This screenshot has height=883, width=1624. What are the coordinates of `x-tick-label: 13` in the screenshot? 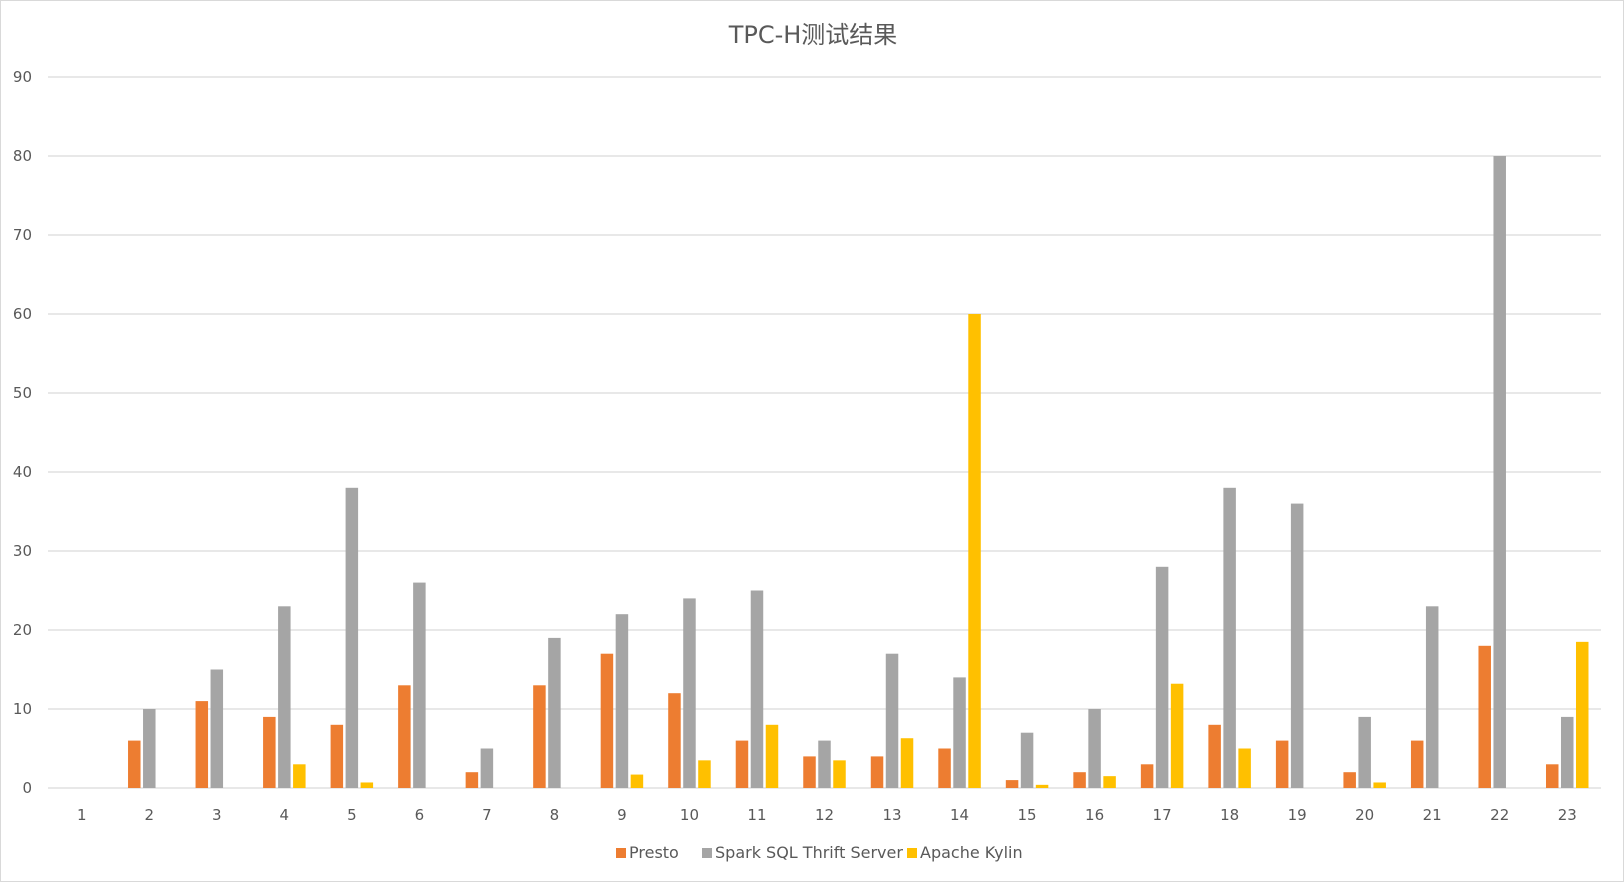 It's located at (891, 815).